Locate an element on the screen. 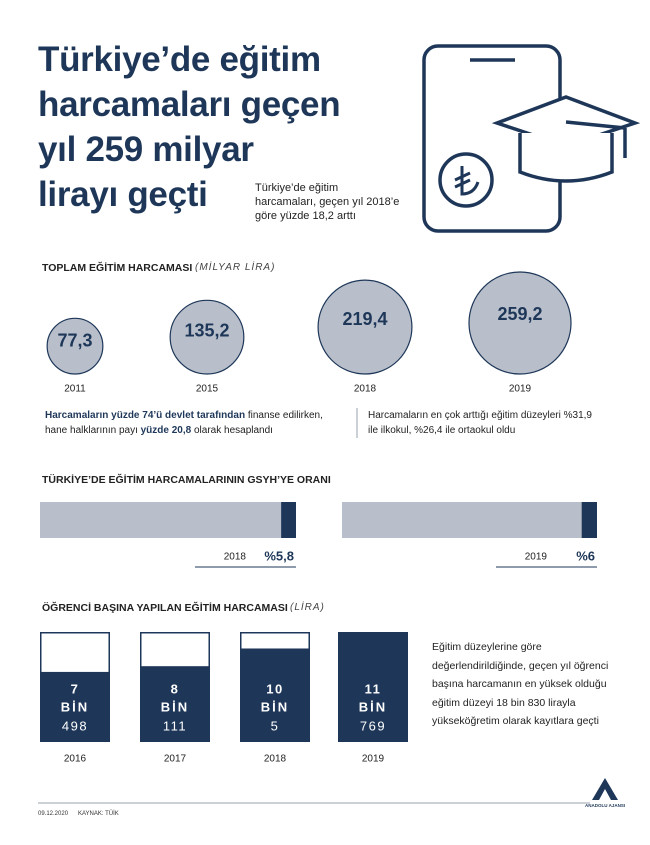 The width and height of the screenshot is (650, 845). bubble-label: 259,2 is located at coordinates (519, 314).